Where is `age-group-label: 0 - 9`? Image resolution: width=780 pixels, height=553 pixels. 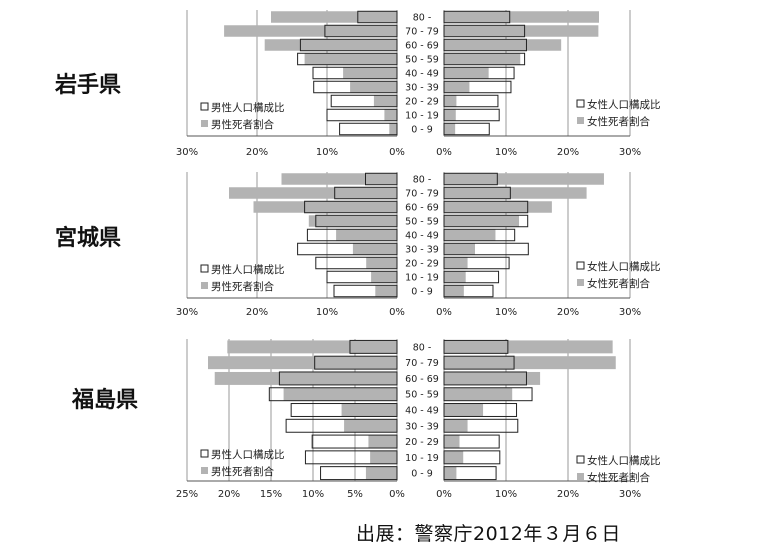
age-group-label: 0 - 9 is located at coordinates (422, 474).